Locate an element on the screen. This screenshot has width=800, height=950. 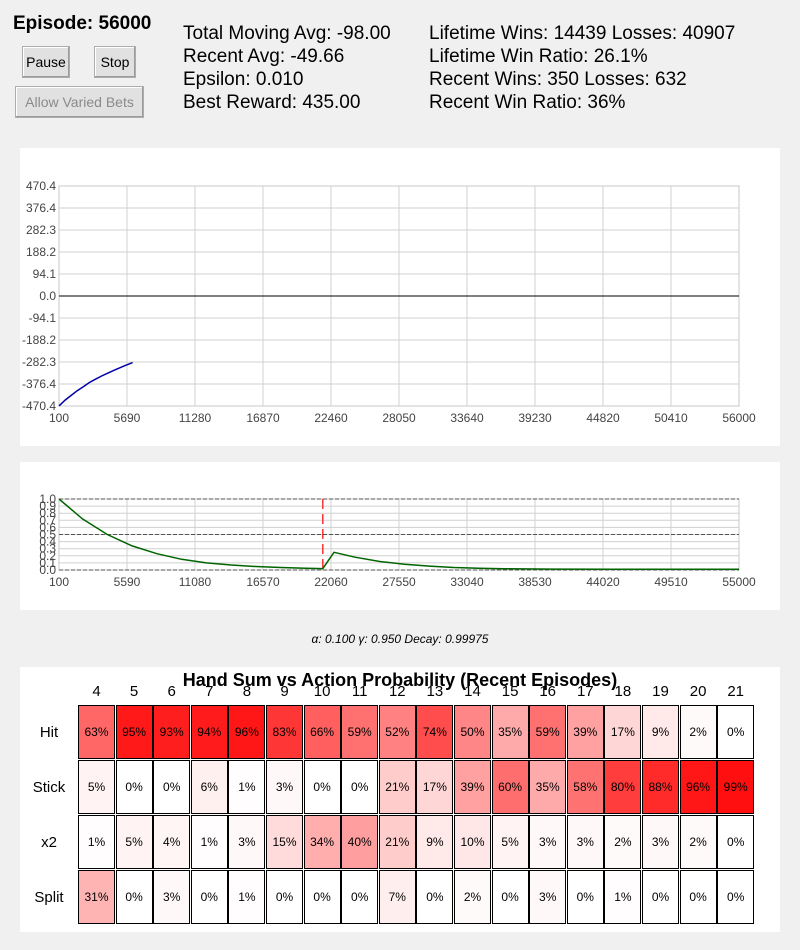
heatmap-column-header: 15 is located at coordinates (510, 691).